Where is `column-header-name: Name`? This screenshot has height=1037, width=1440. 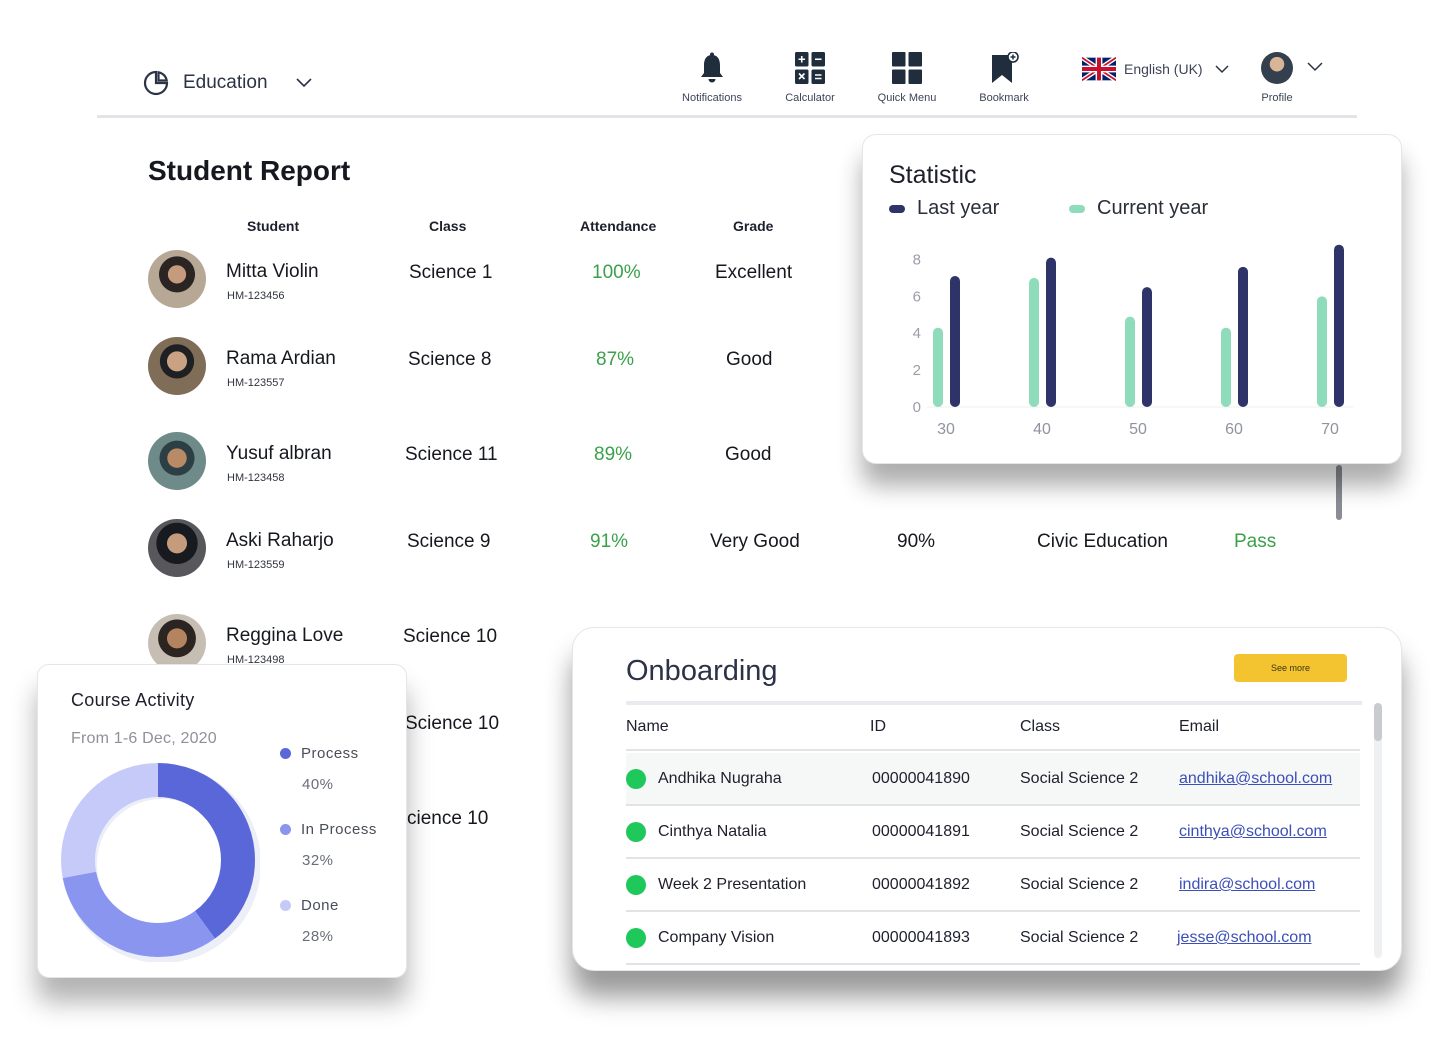
column-header-name: Name is located at coordinates (647, 726).